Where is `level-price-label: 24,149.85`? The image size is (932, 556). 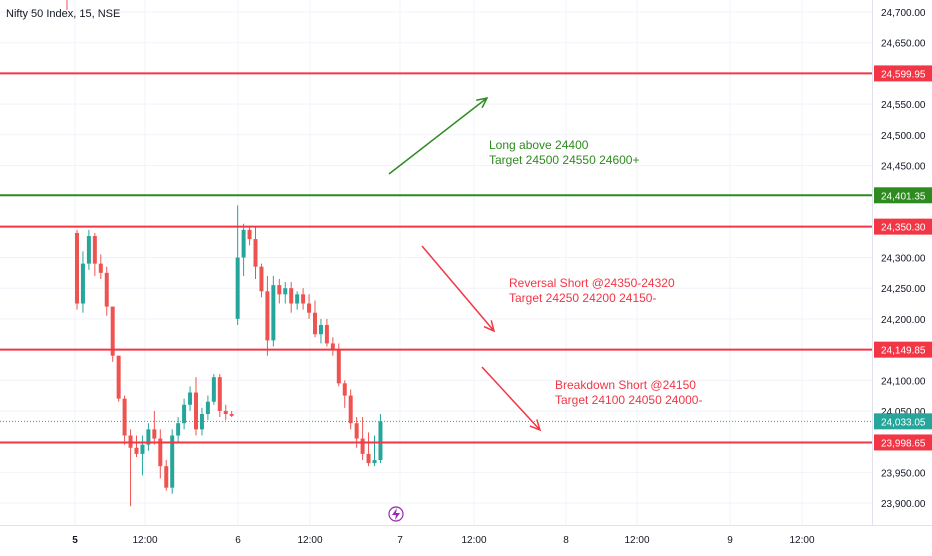
level-price-label: 24,149.85 is located at coordinates (903, 351).